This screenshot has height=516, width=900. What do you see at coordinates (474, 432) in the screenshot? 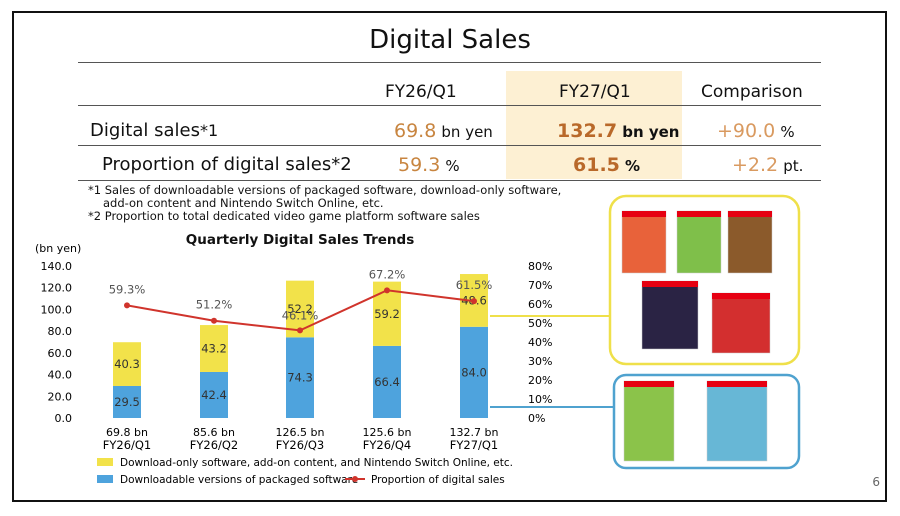
I see `category-total-label: 132.7 bn` at bounding box center [474, 432].